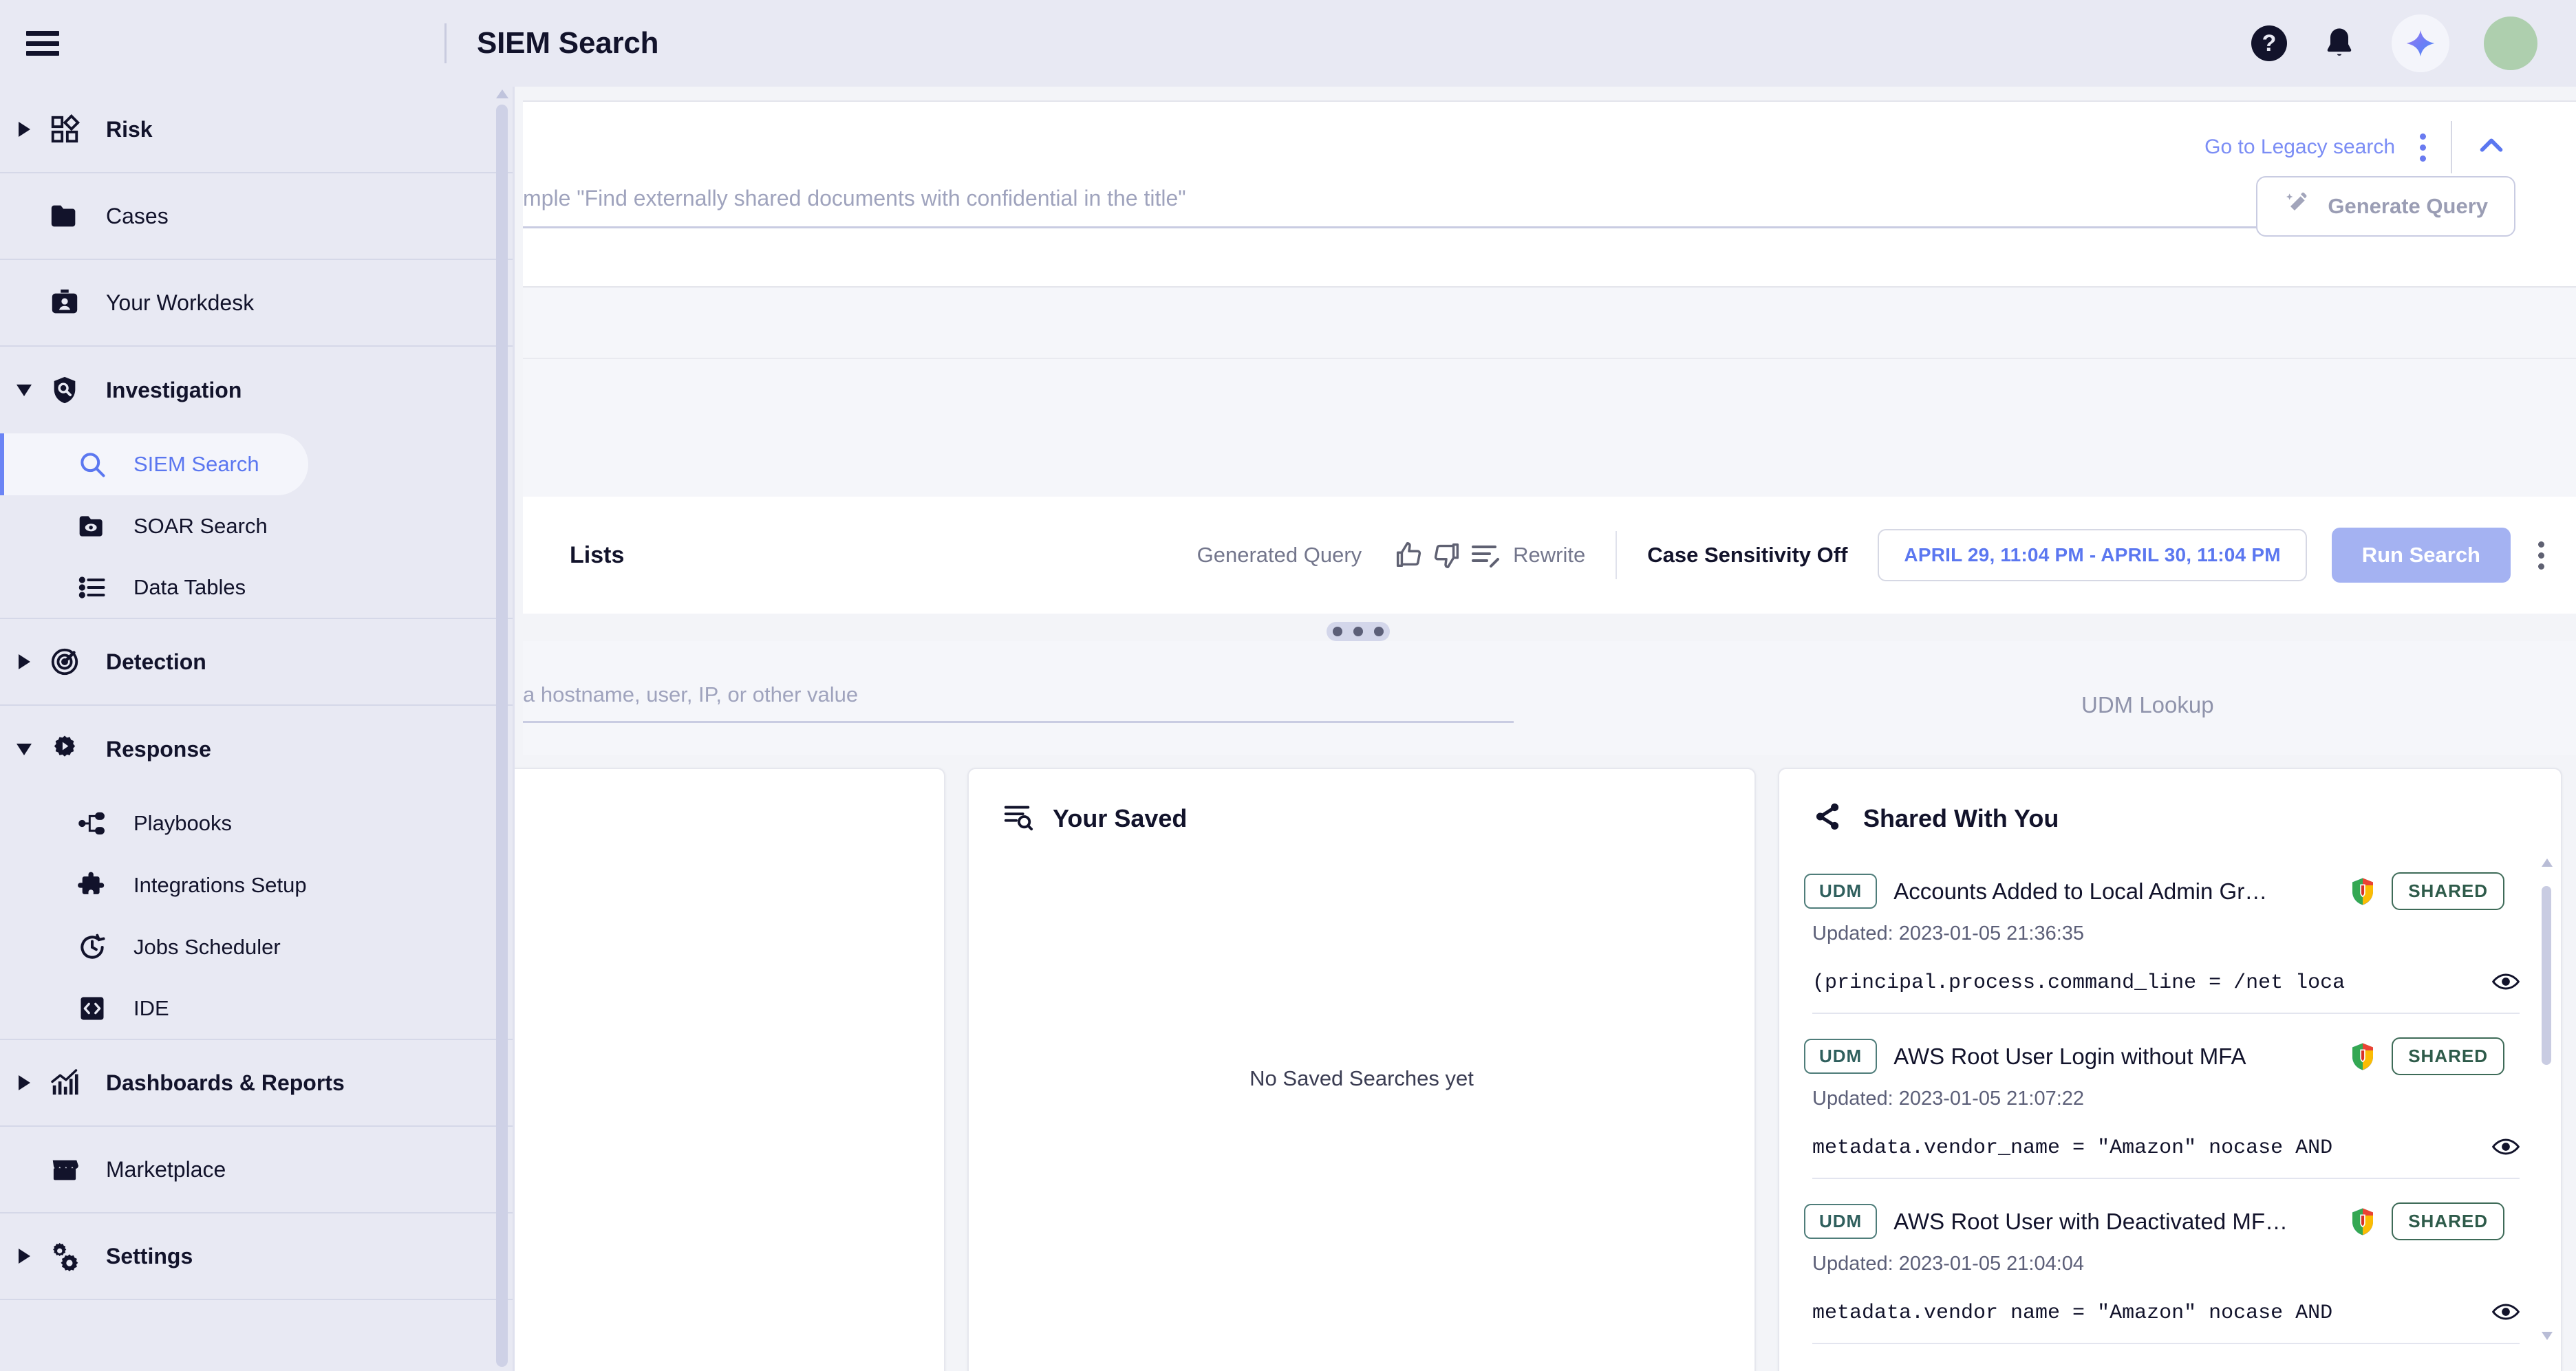 The width and height of the screenshot is (2576, 1371). I want to click on risk-grid-icon, so click(65, 129).